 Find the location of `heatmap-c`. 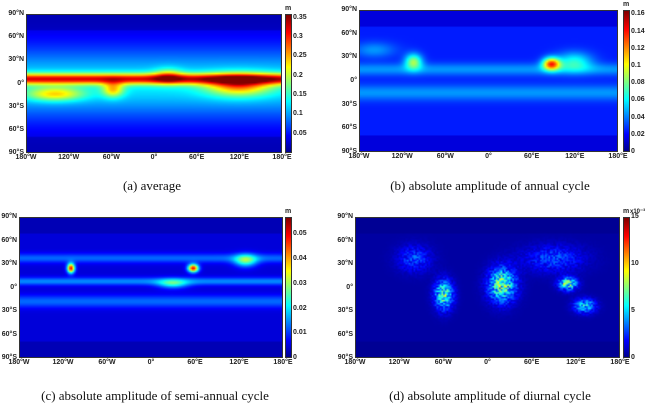

heatmap-c is located at coordinates (151, 287).